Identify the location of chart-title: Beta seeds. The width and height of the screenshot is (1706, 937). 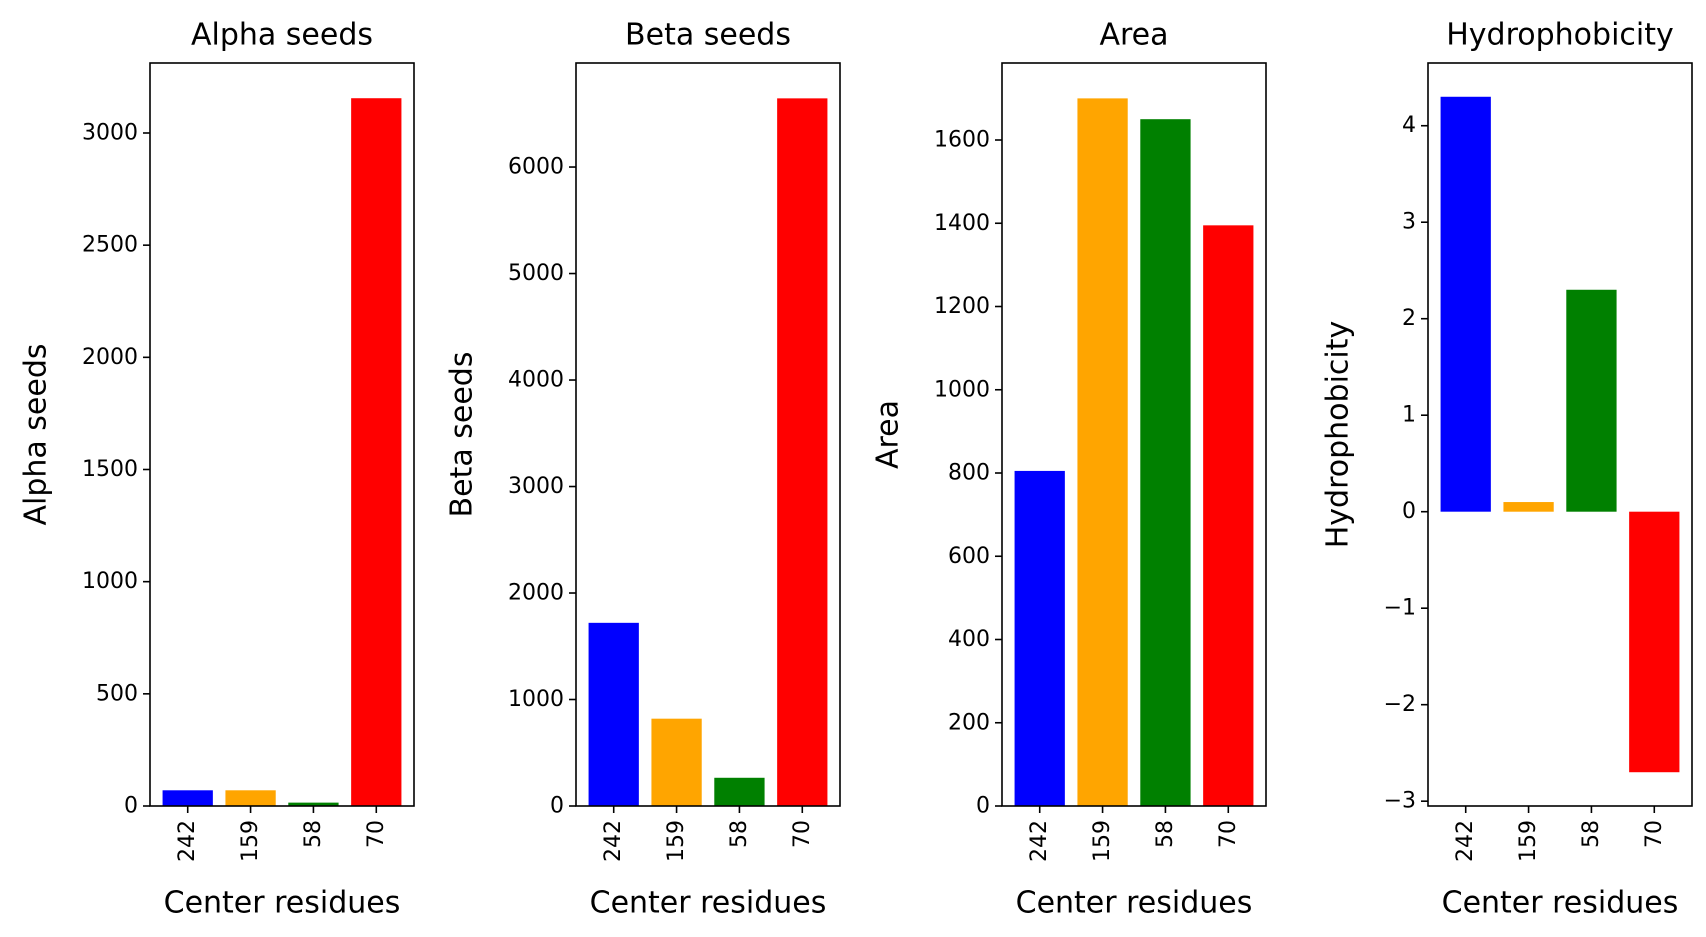
(708, 35).